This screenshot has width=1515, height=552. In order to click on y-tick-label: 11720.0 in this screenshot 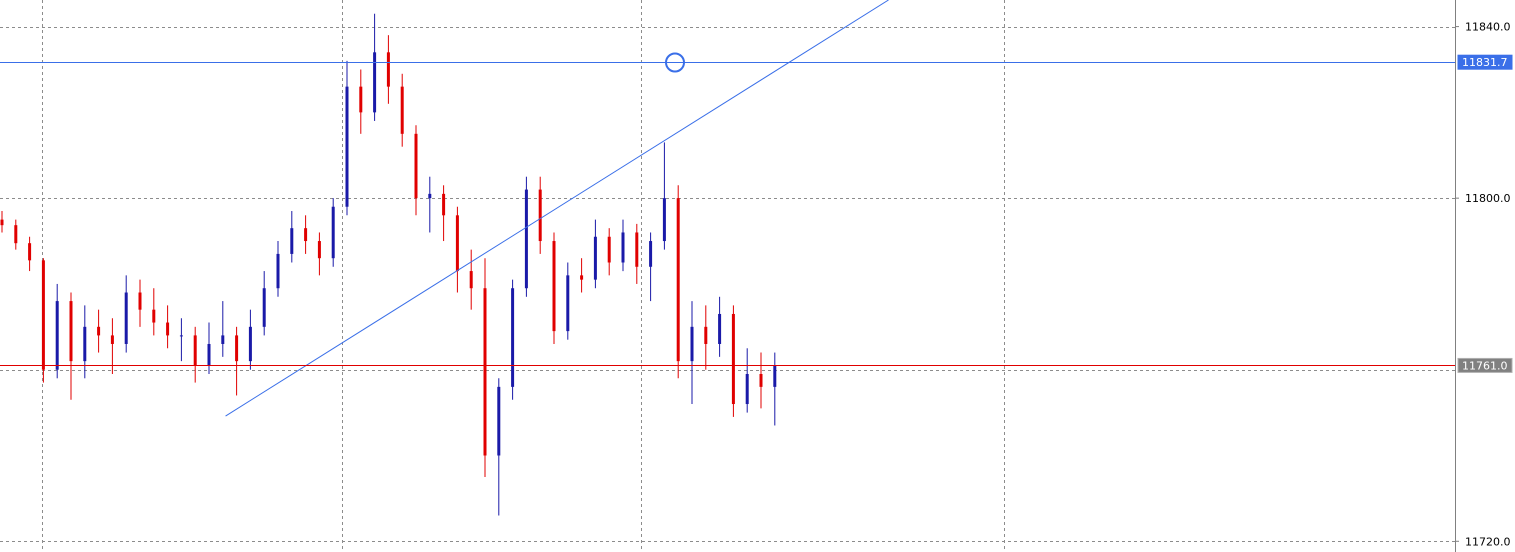, I will do `click(1488, 541)`.